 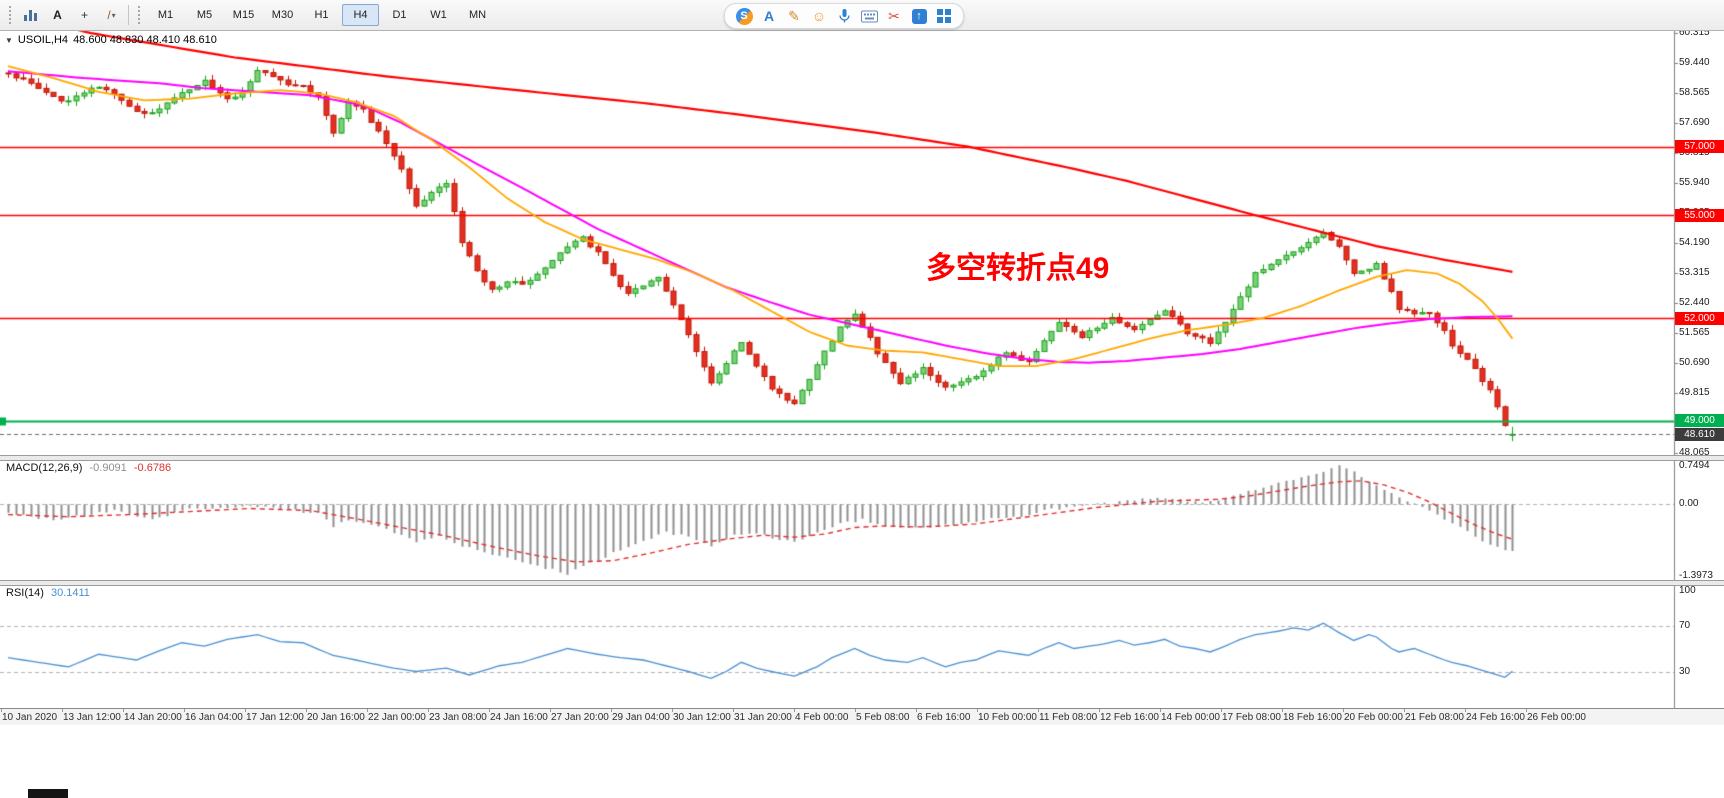 What do you see at coordinates (1068, 717) in the screenshot?
I see `time-label: 11 Feb 08:00` at bounding box center [1068, 717].